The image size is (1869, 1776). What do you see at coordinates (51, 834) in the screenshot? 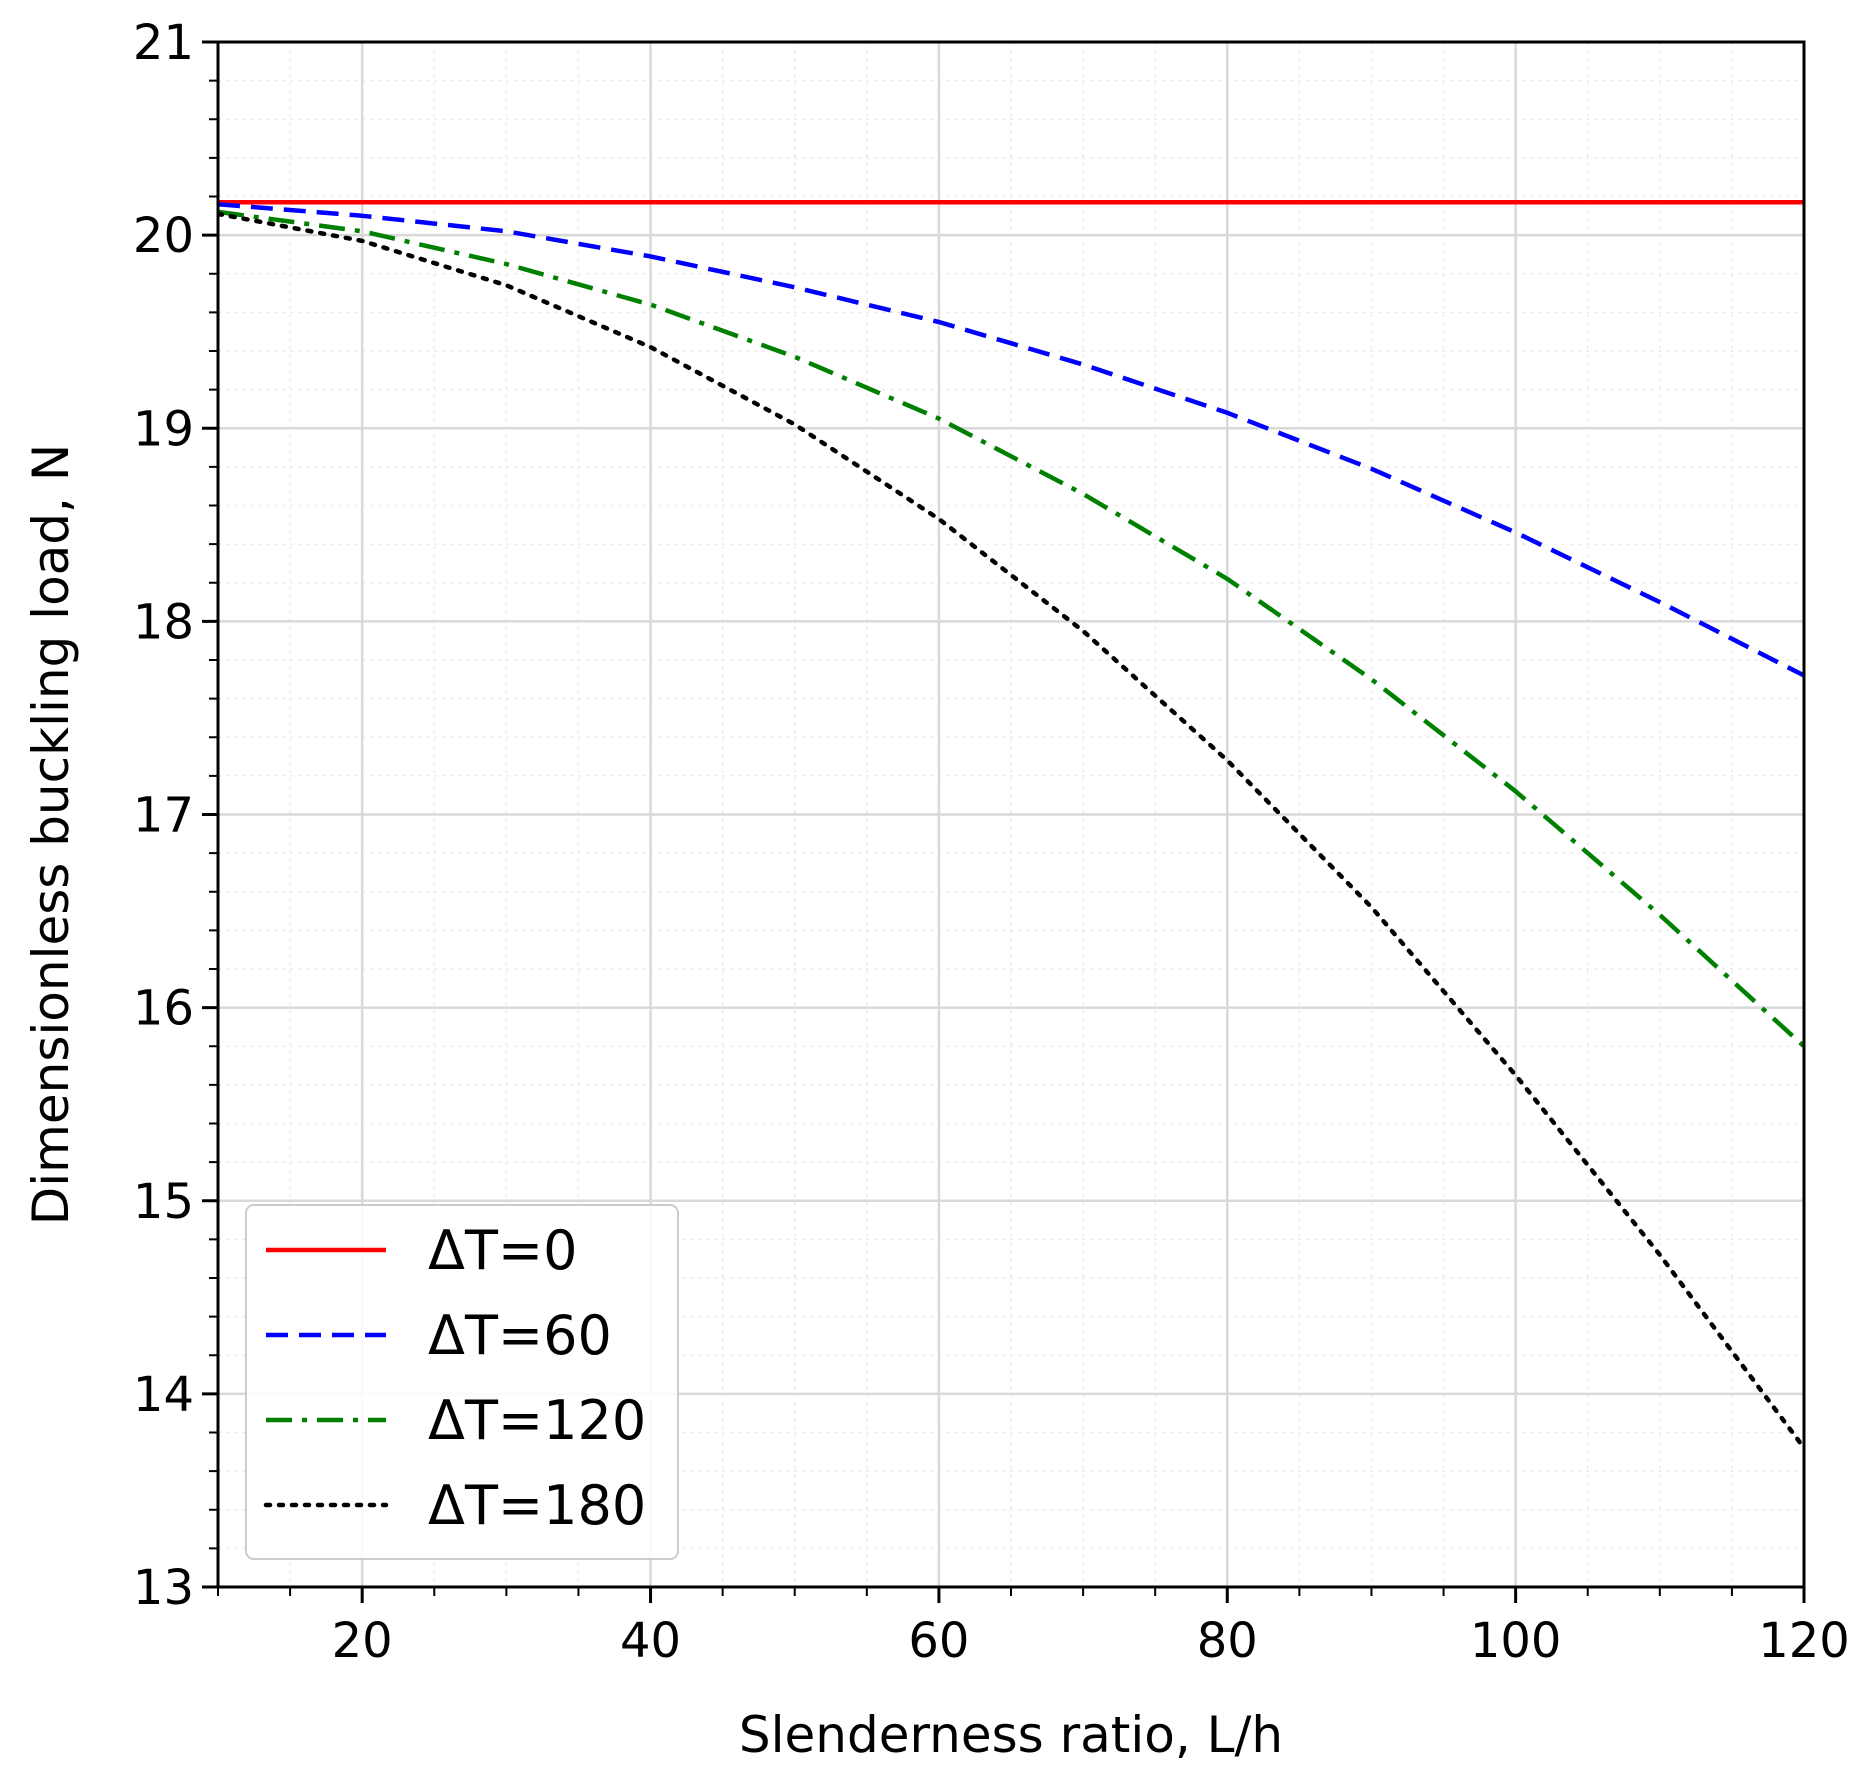
I see `y-axis-label: Dimensionless buckling load, N` at bounding box center [51, 834].